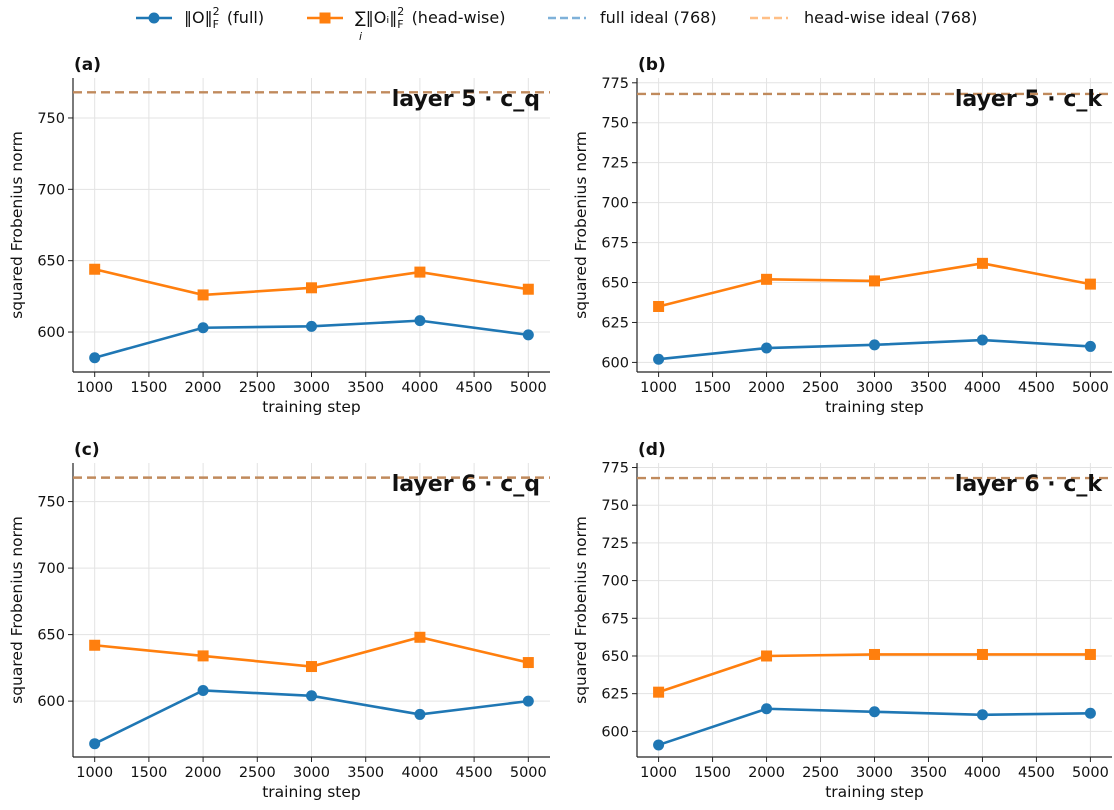  Describe the element at coordinates (466, 99) in the screenshot. I see `panel-title: layer 5 · c_q` at that location.